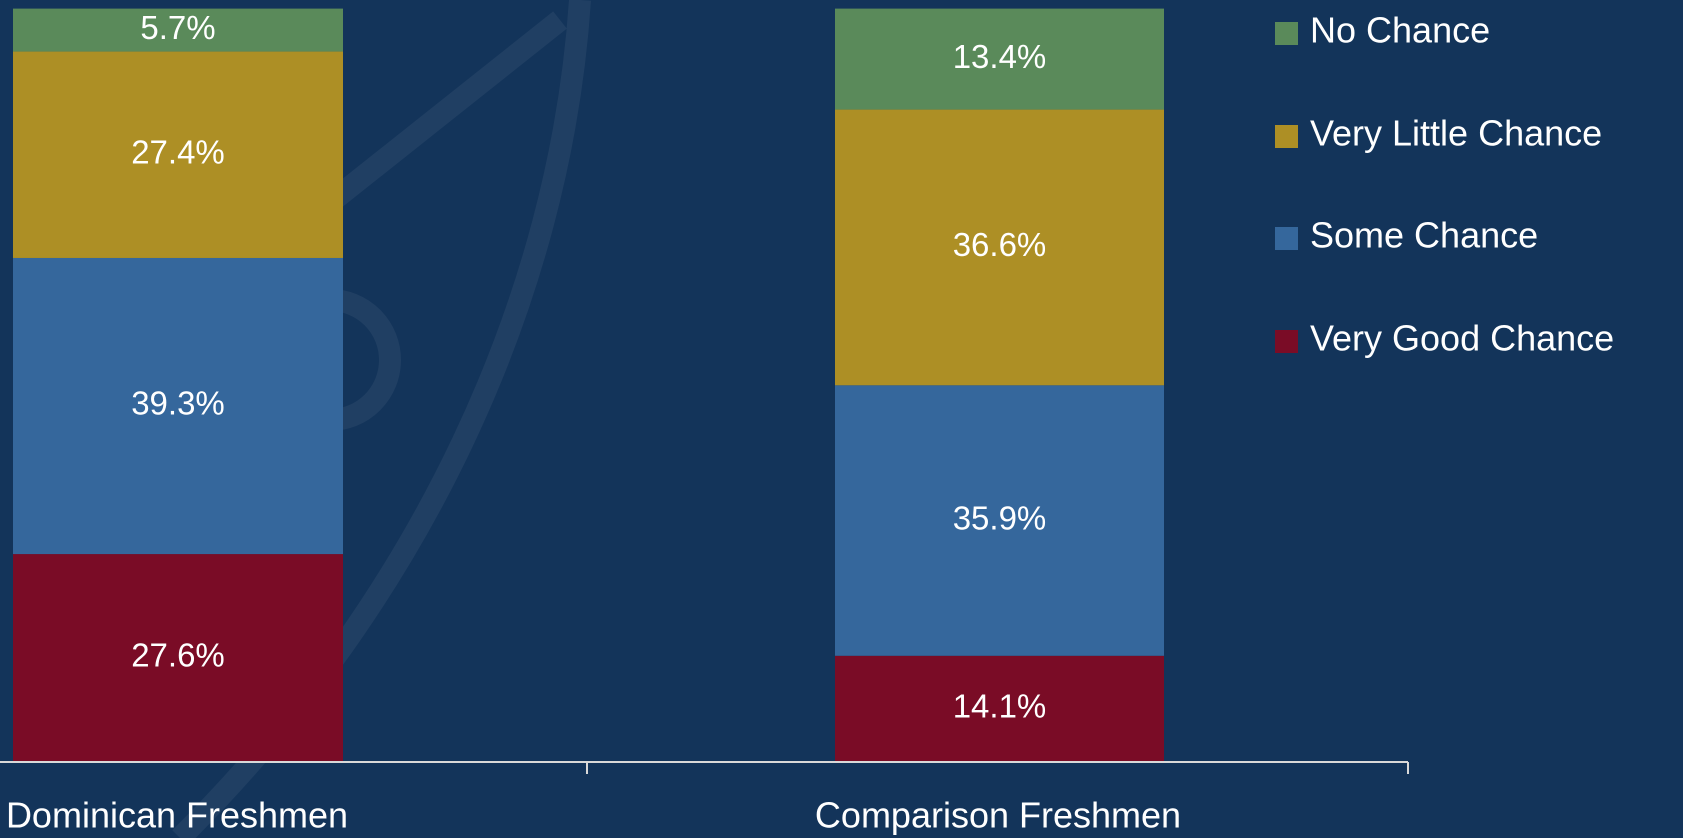  What do you see at coordinates (1456, 133) in the screenshot?
I see `legend-label: Very Little Chance` at bounding box center [1456, 133].